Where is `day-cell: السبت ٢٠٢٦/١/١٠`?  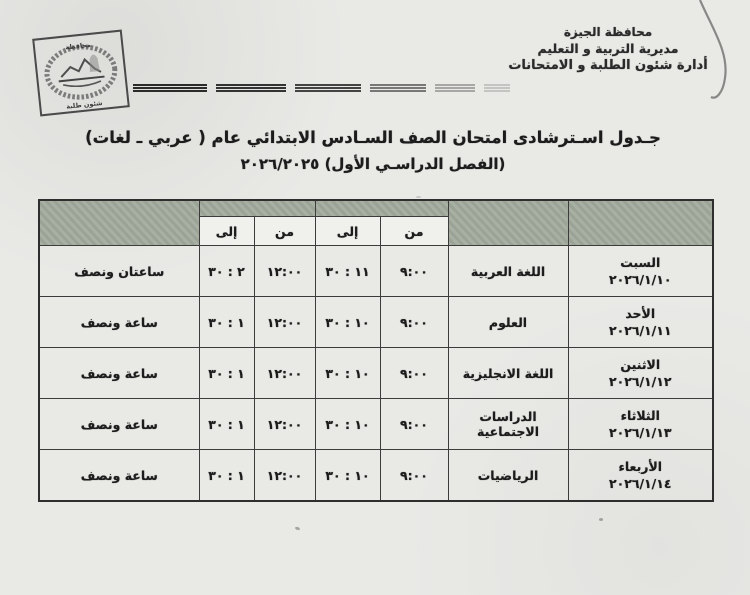 day-cell: السبت ٢٠٢٦/١/١٠ is located at coordinates (640, 271).